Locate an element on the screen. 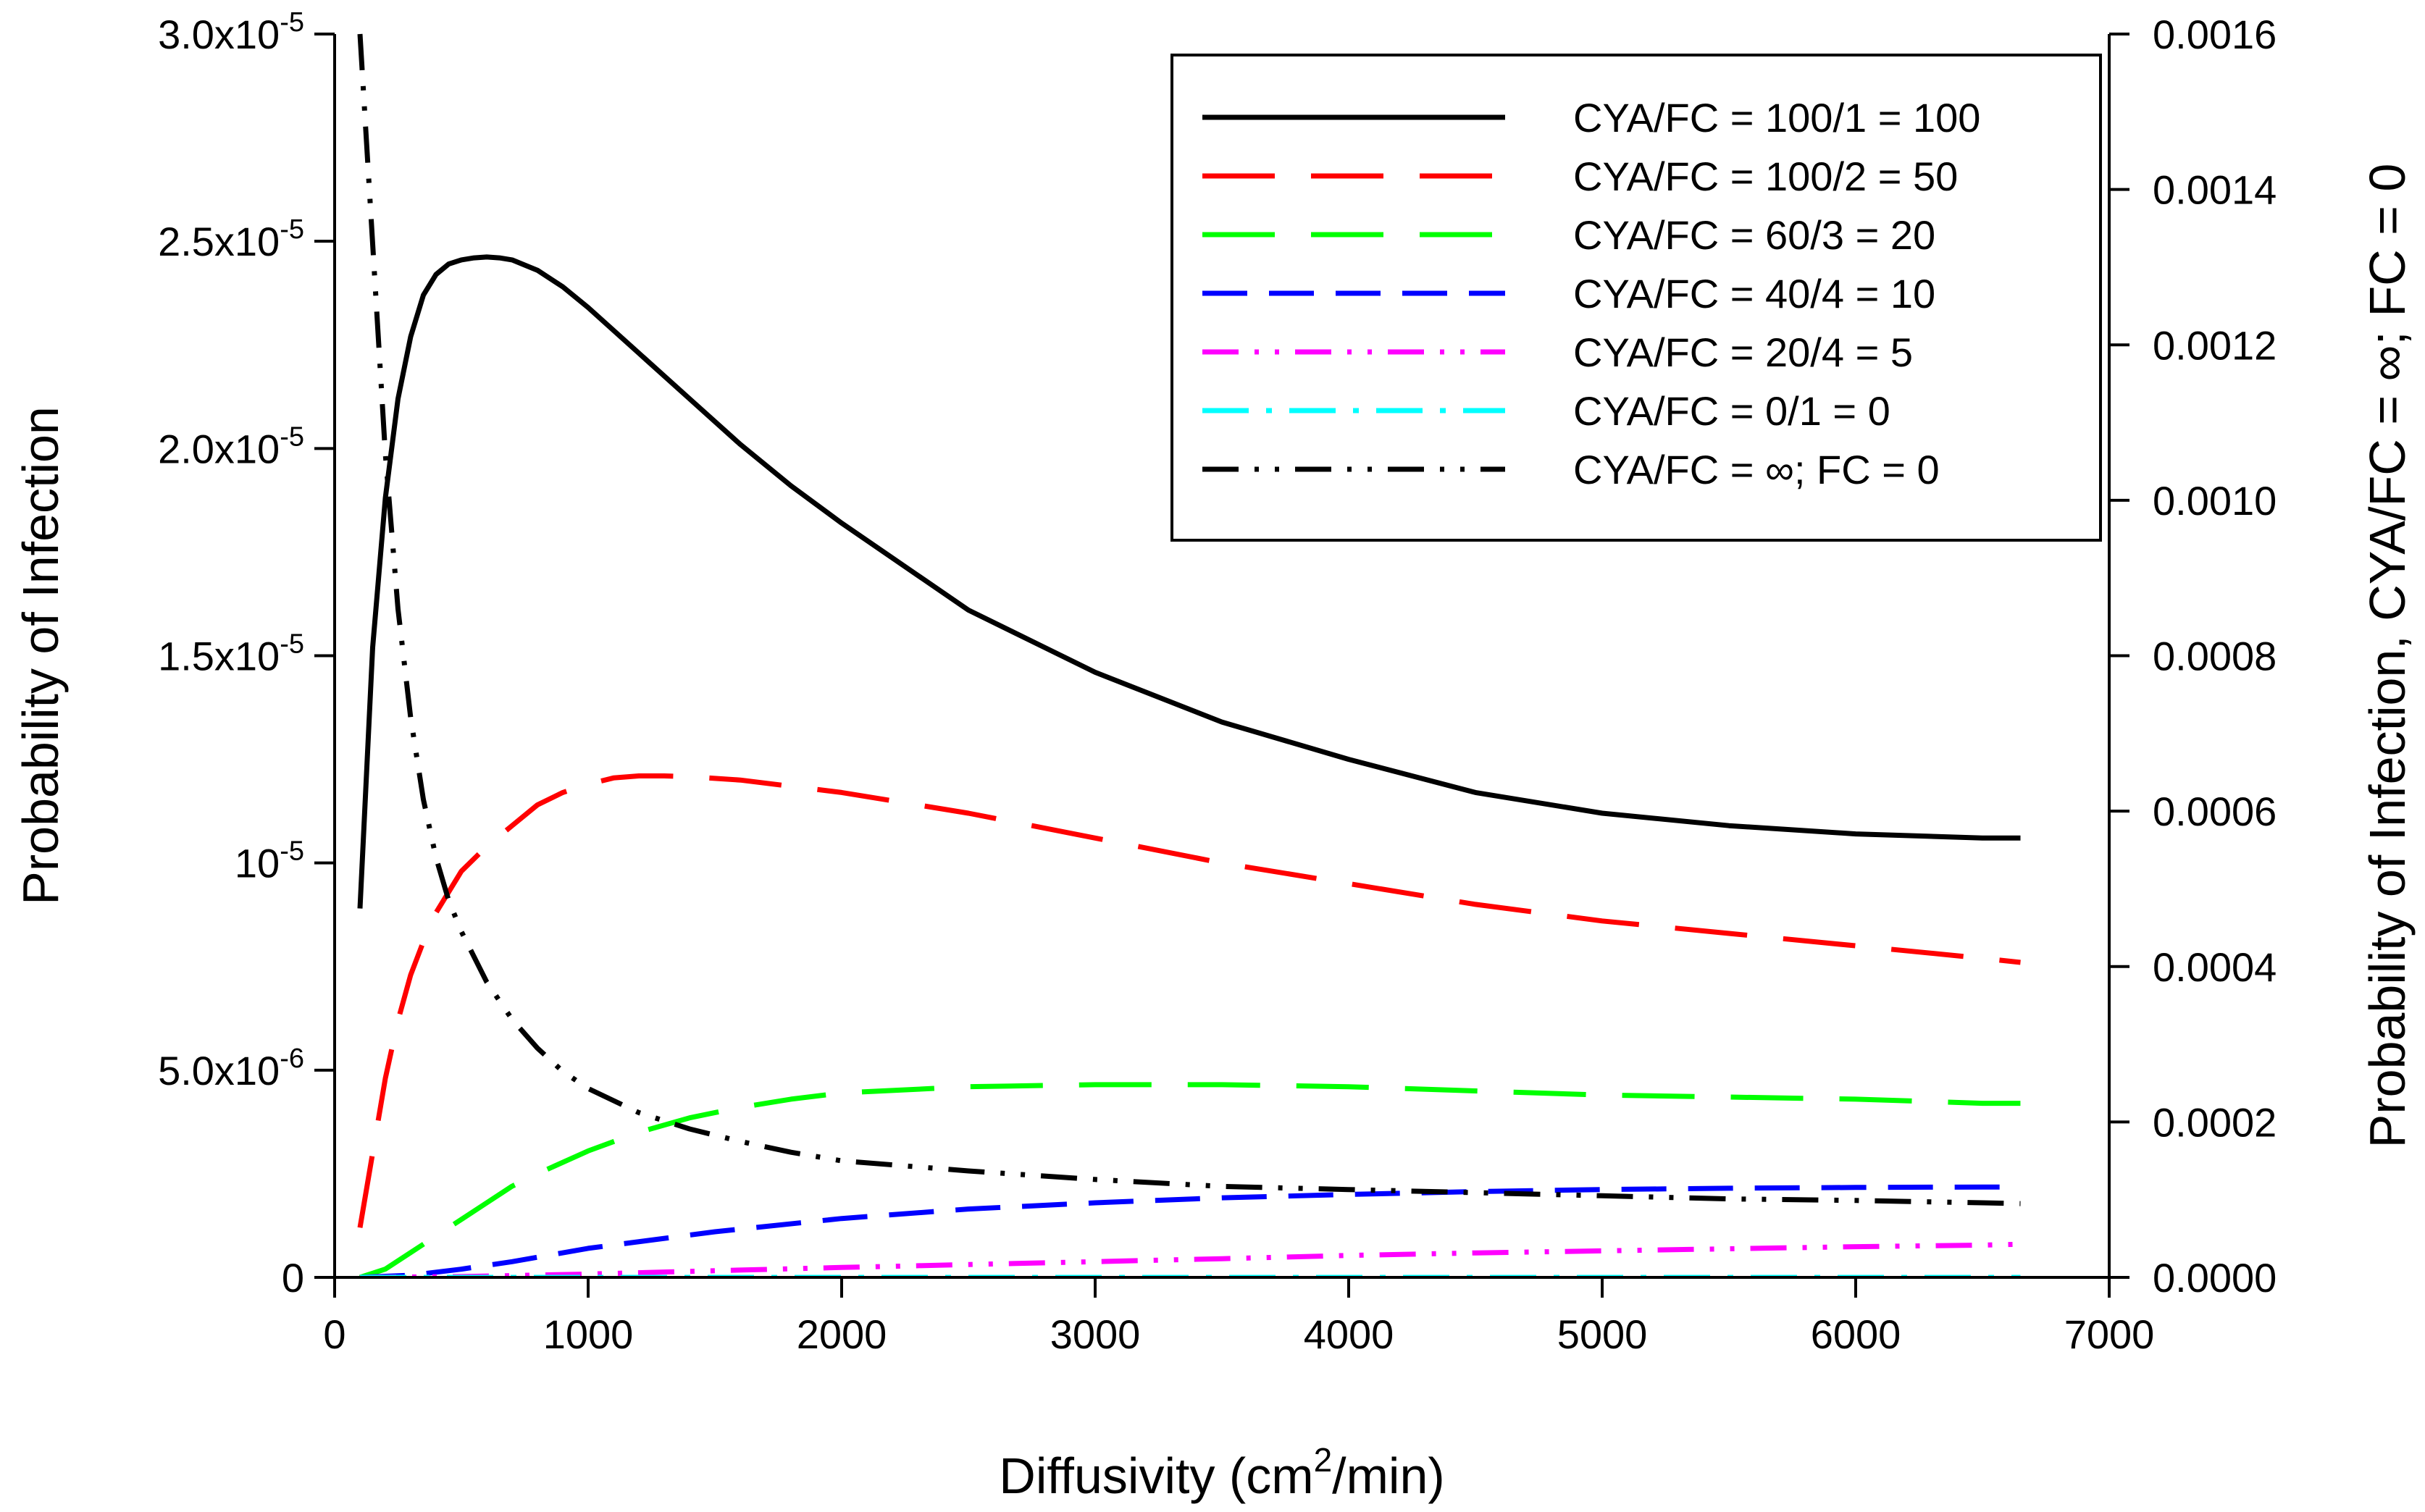  y2-tick-label: 0.0006 is located at coordinates (2215, 811).